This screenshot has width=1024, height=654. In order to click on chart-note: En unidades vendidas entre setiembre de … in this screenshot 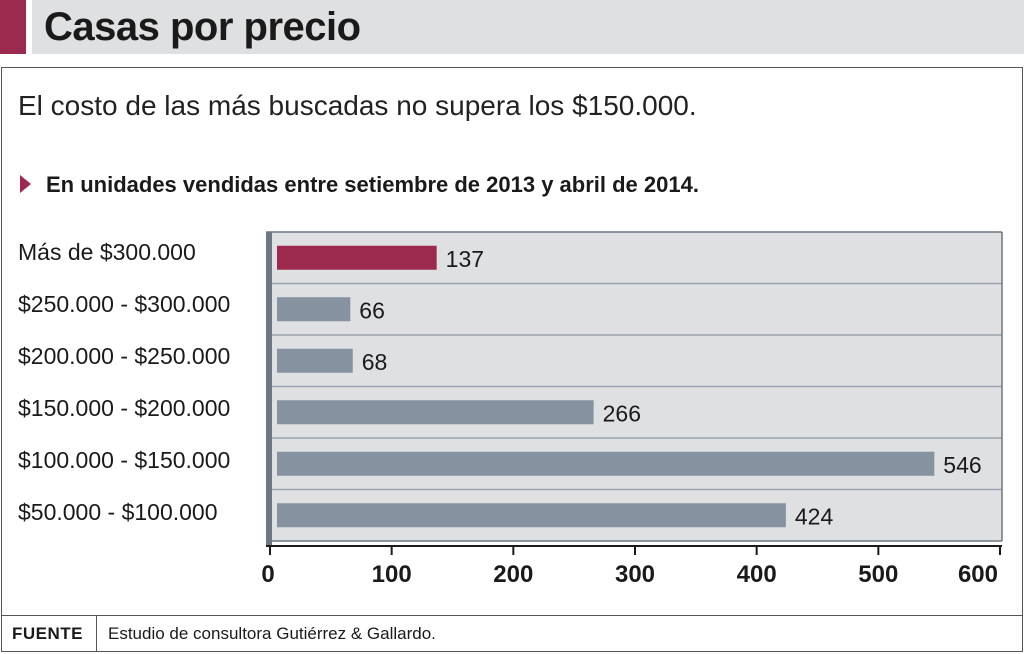, I will do `click(372, 184)`.